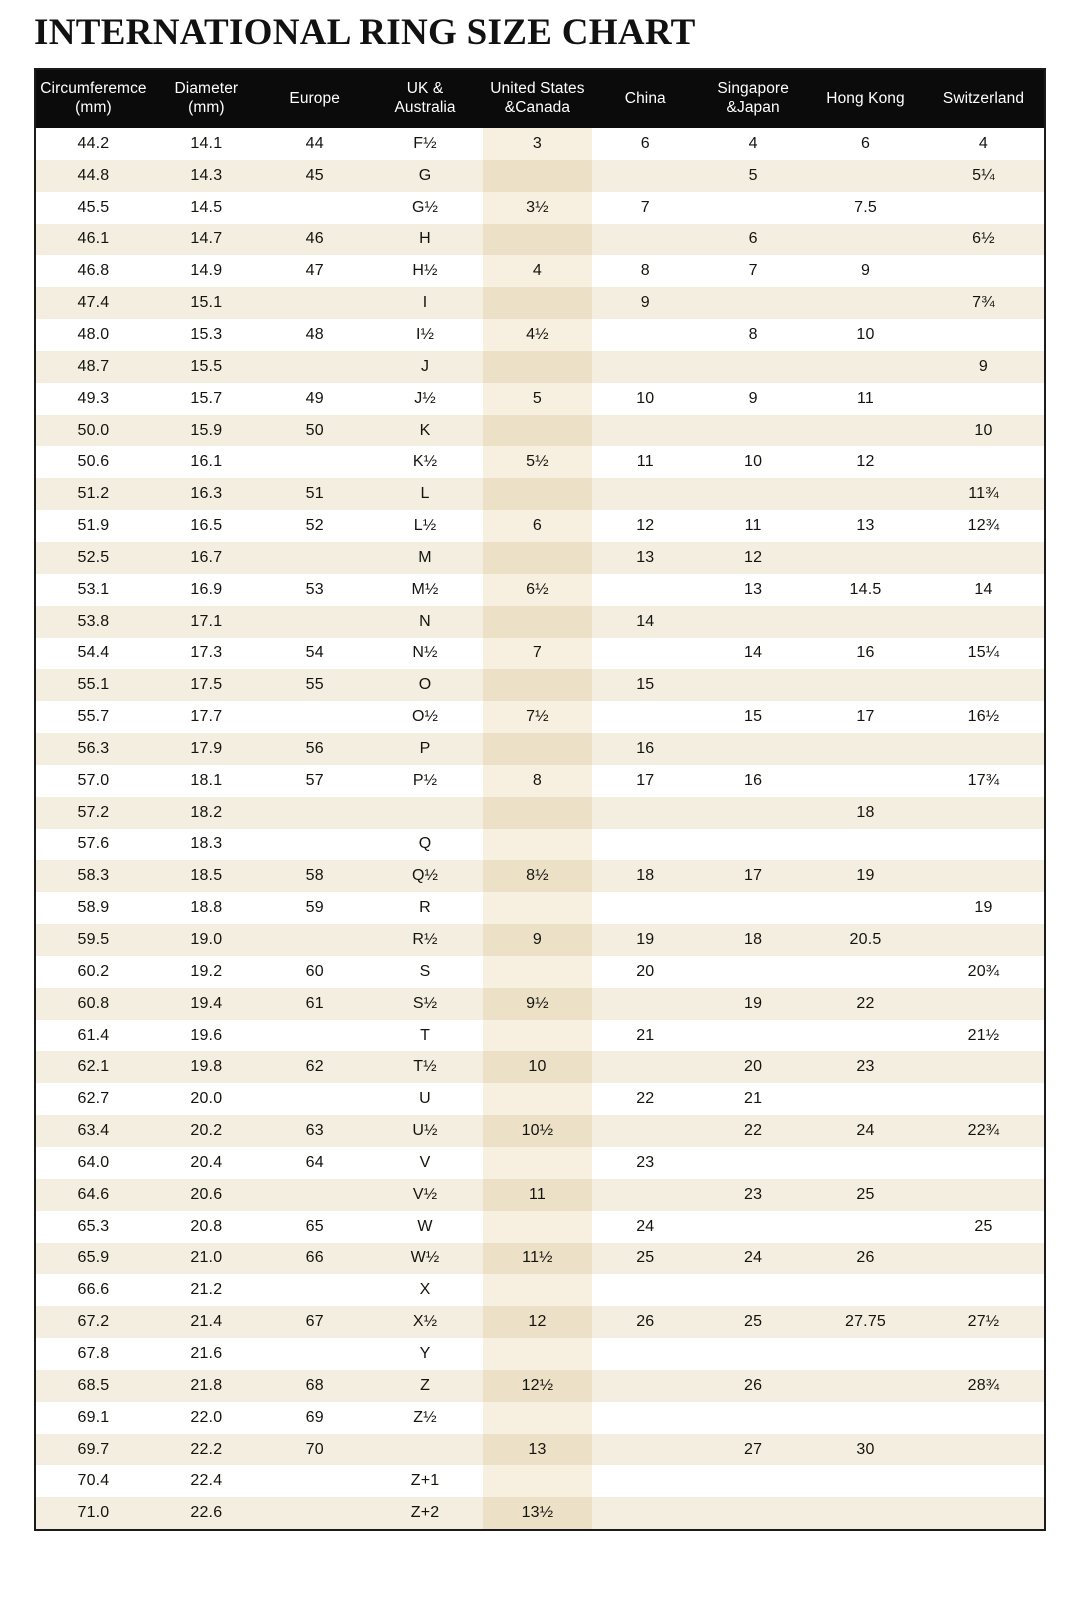  I want to click on cell-value: 28¾, so click(983, 1385).